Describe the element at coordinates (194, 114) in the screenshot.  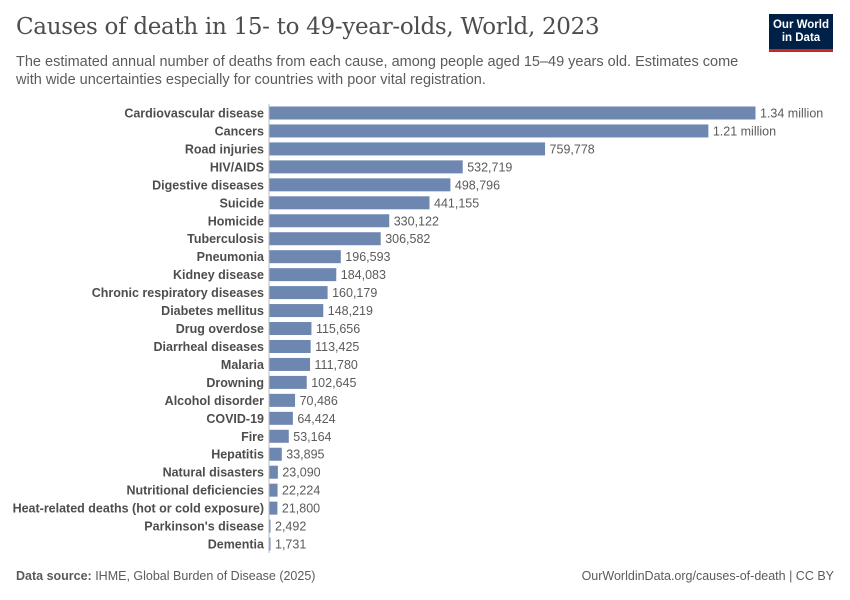
I see `category-label: Cardiovascular disease` at that location.